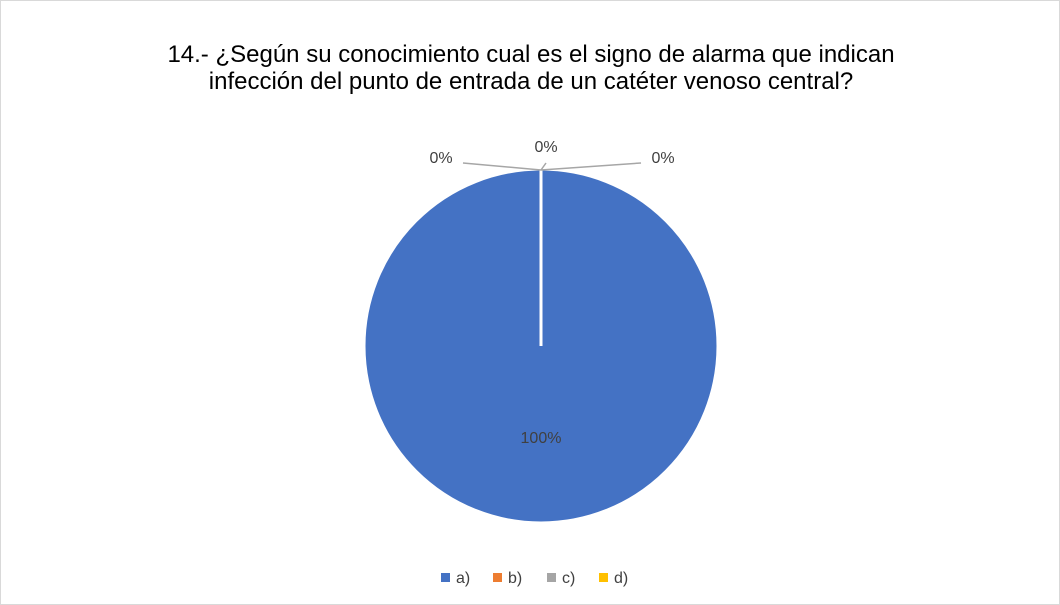 The height and width of the screenshot is (605, 1060). What do you see at coordinates (568, 578) in the screenshot?
I see `legend-label: c)` at bounding box center [568, 578].